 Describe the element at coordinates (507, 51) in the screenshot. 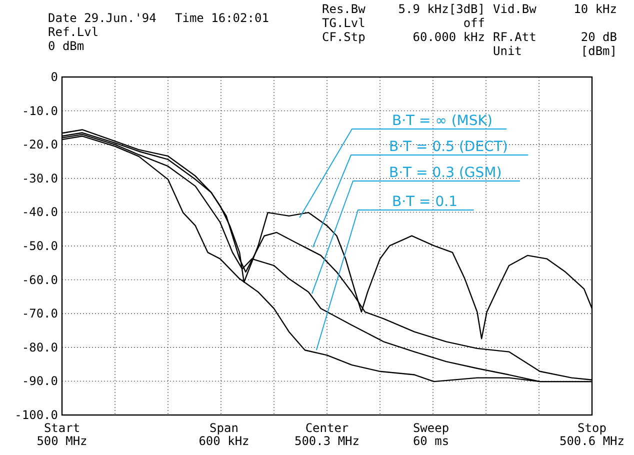

I see `text: Unit` at that location.